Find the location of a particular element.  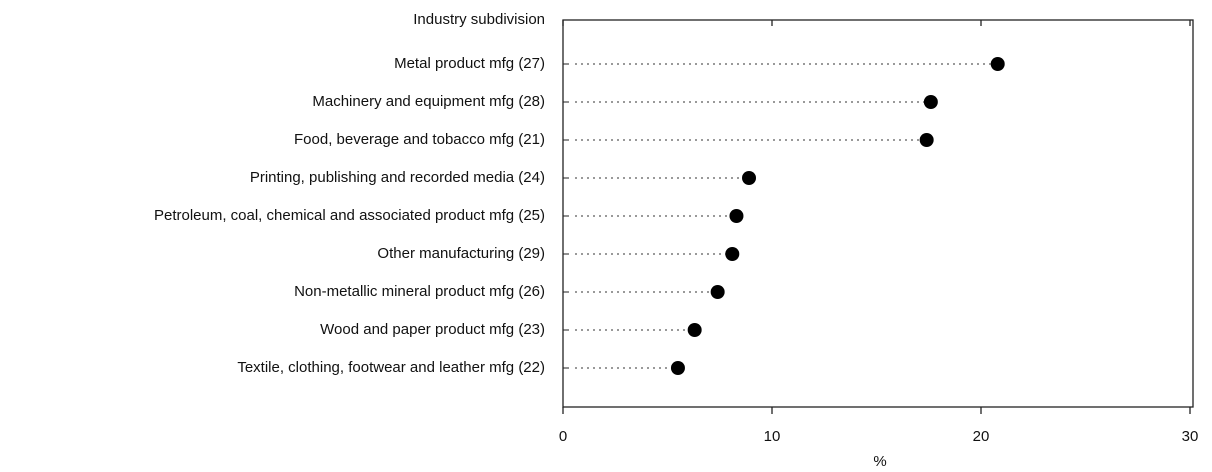

y-tick-label: Machinery and equipment mfg (28) is located at coordinates (428, 101).